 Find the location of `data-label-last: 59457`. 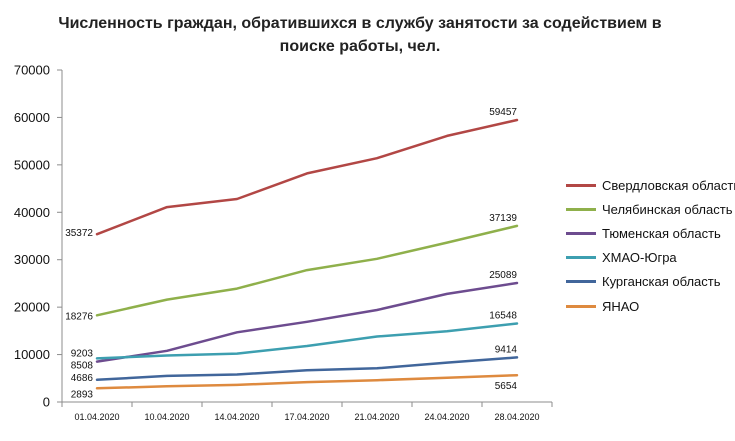

data-label-last: 59457 is located at coordinates (503, 112).